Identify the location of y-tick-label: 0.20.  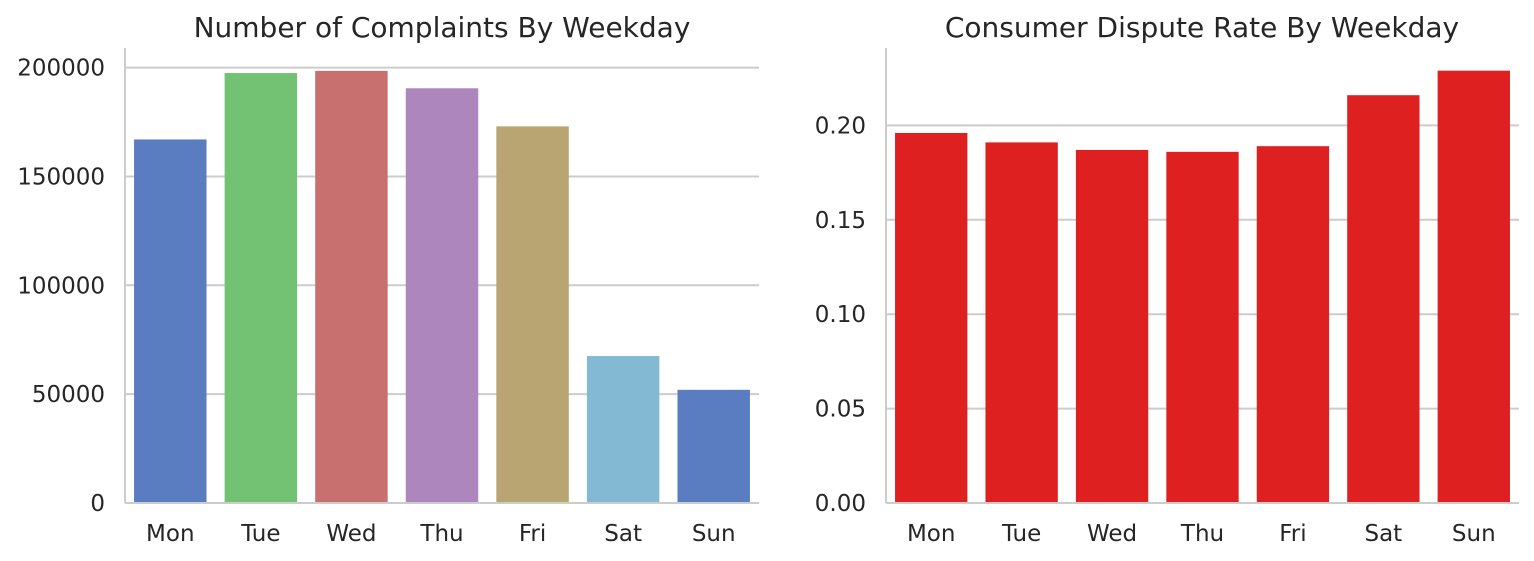
(840, 126).